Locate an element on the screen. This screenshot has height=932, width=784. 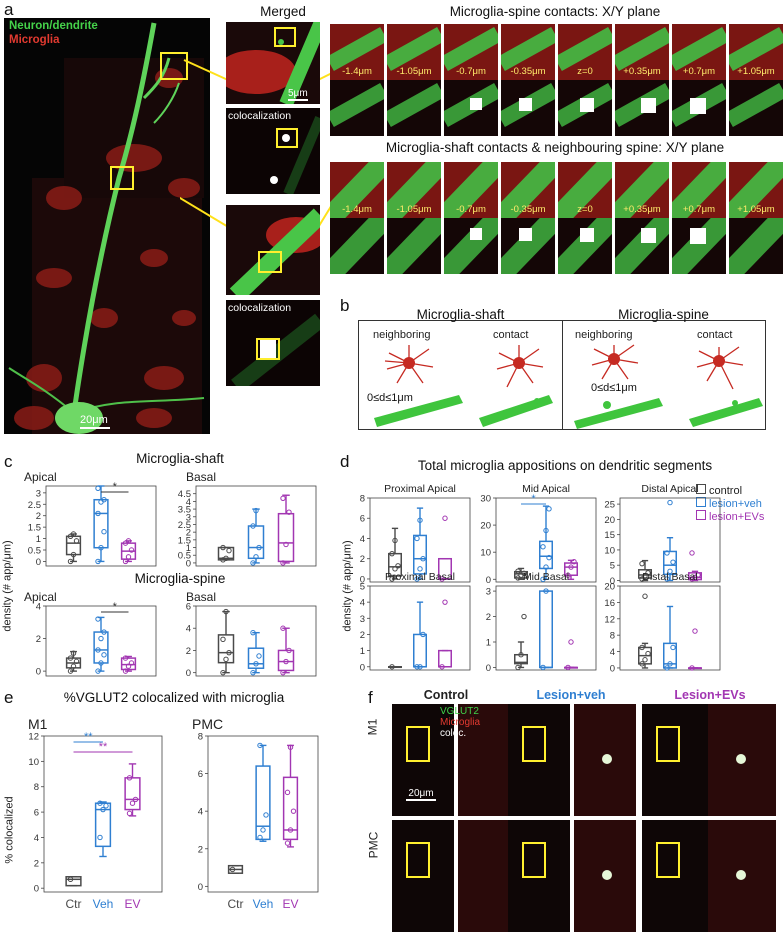
f-roi-box is located at coordinates (534, 744).